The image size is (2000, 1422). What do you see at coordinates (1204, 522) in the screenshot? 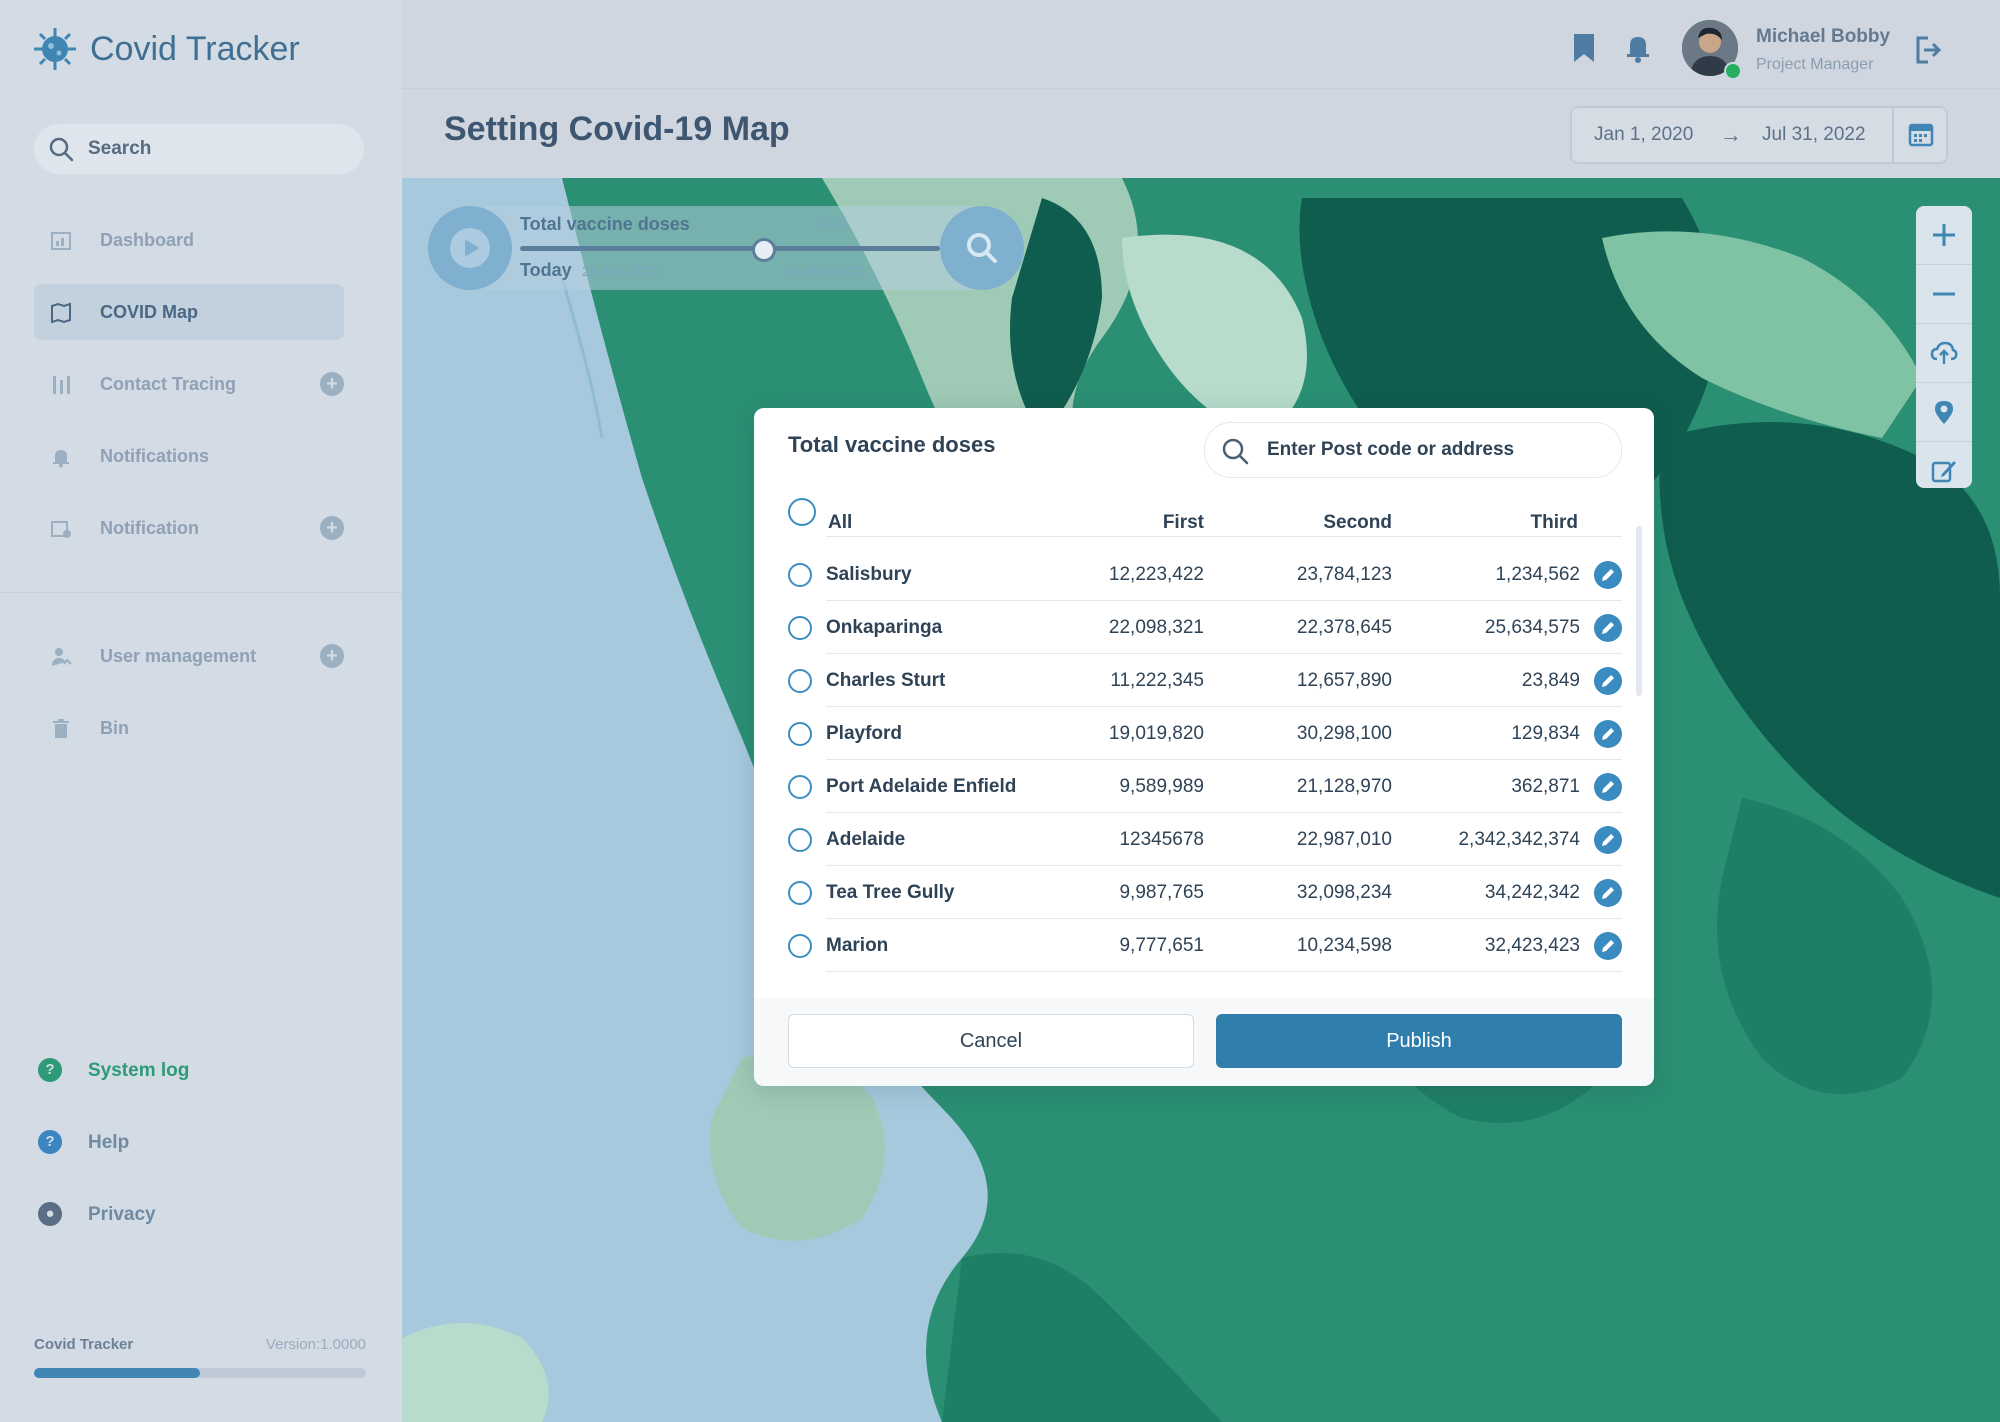
I see `table-header: All First Second Third` at bounding box center [1204, 522].